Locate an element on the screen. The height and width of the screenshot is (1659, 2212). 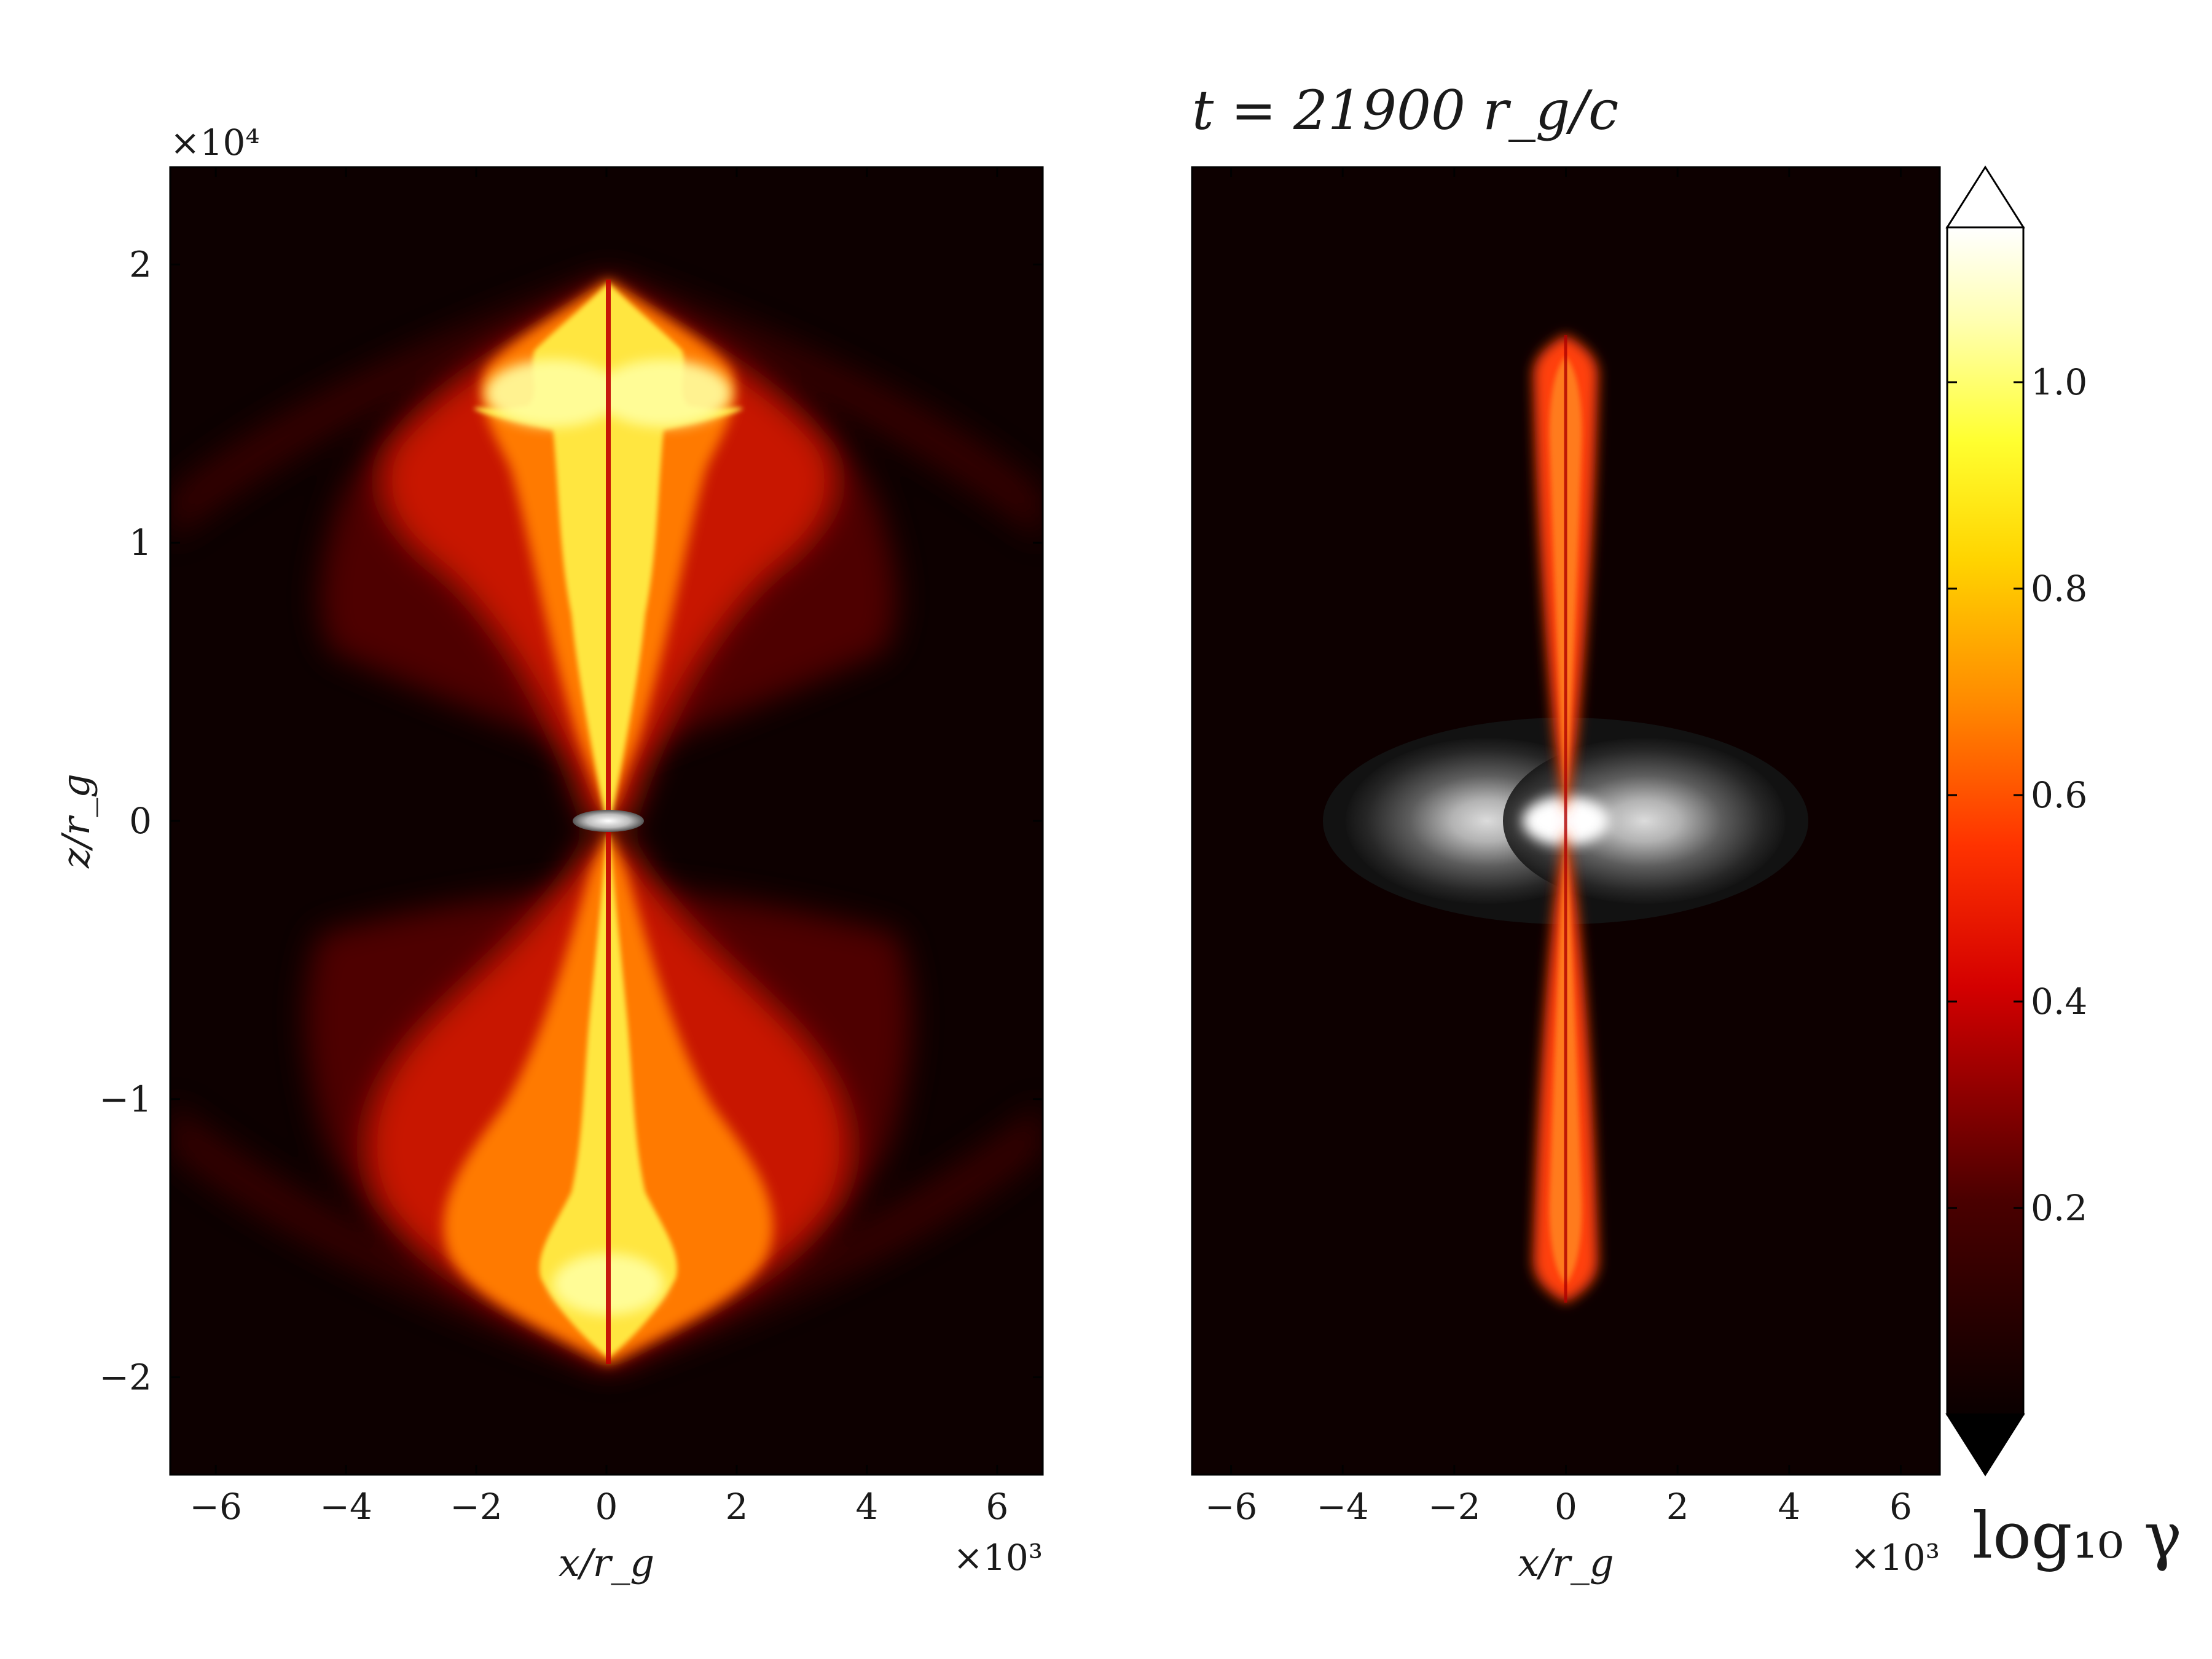
left-xlabel: x/r_g is located at coordinates (606, 1562).